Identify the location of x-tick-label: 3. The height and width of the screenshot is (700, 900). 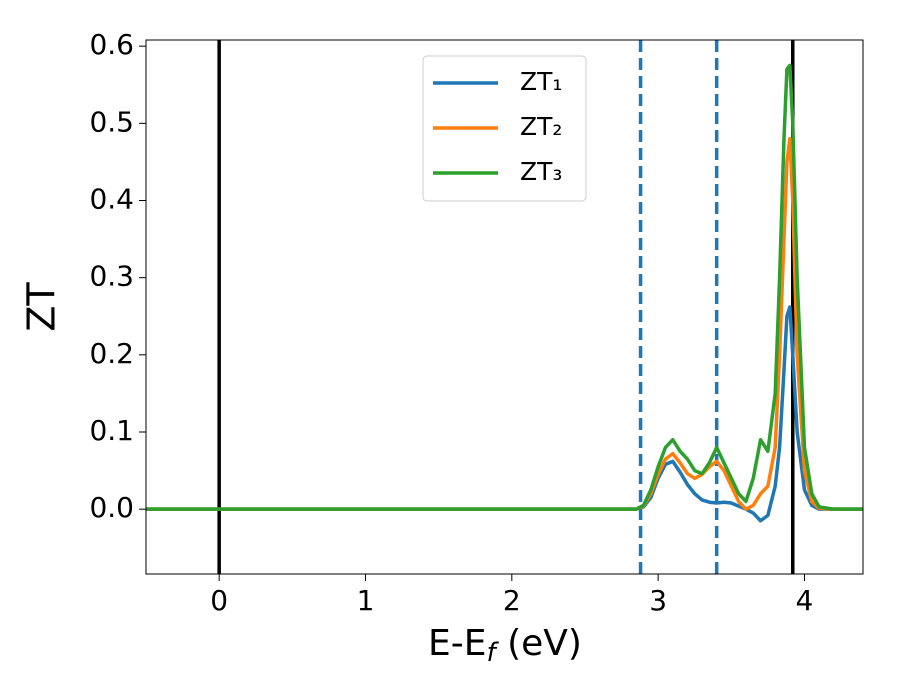
(658, 600).